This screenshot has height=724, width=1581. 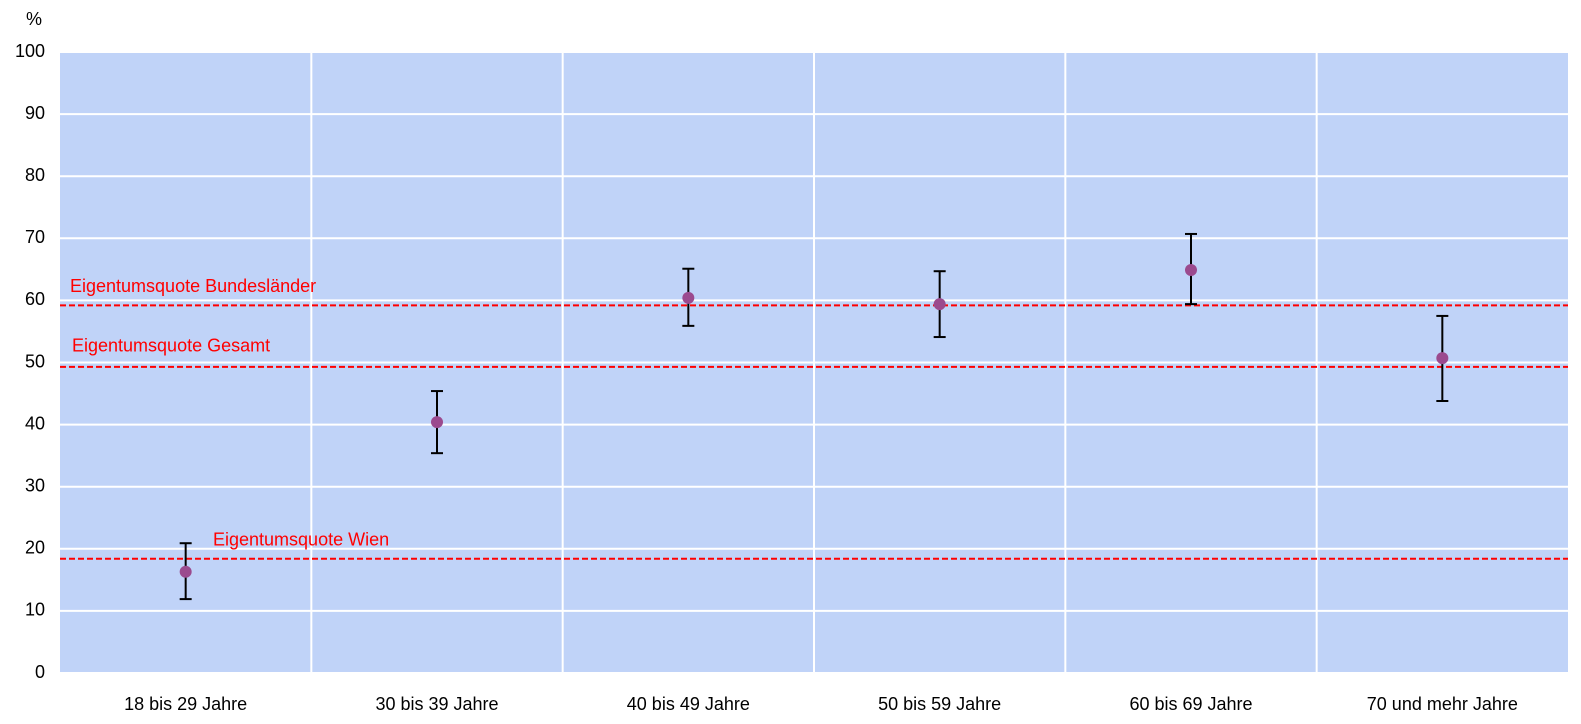 What do you see at coordinates (35, 237) in the screenshot?
I see `y-tick-label: 70` at bounding box center [35, 237].